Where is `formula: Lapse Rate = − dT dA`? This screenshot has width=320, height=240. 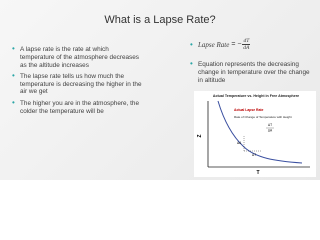
formula: Lapse Rate = − dT dA is located at coordinates (220, 44).